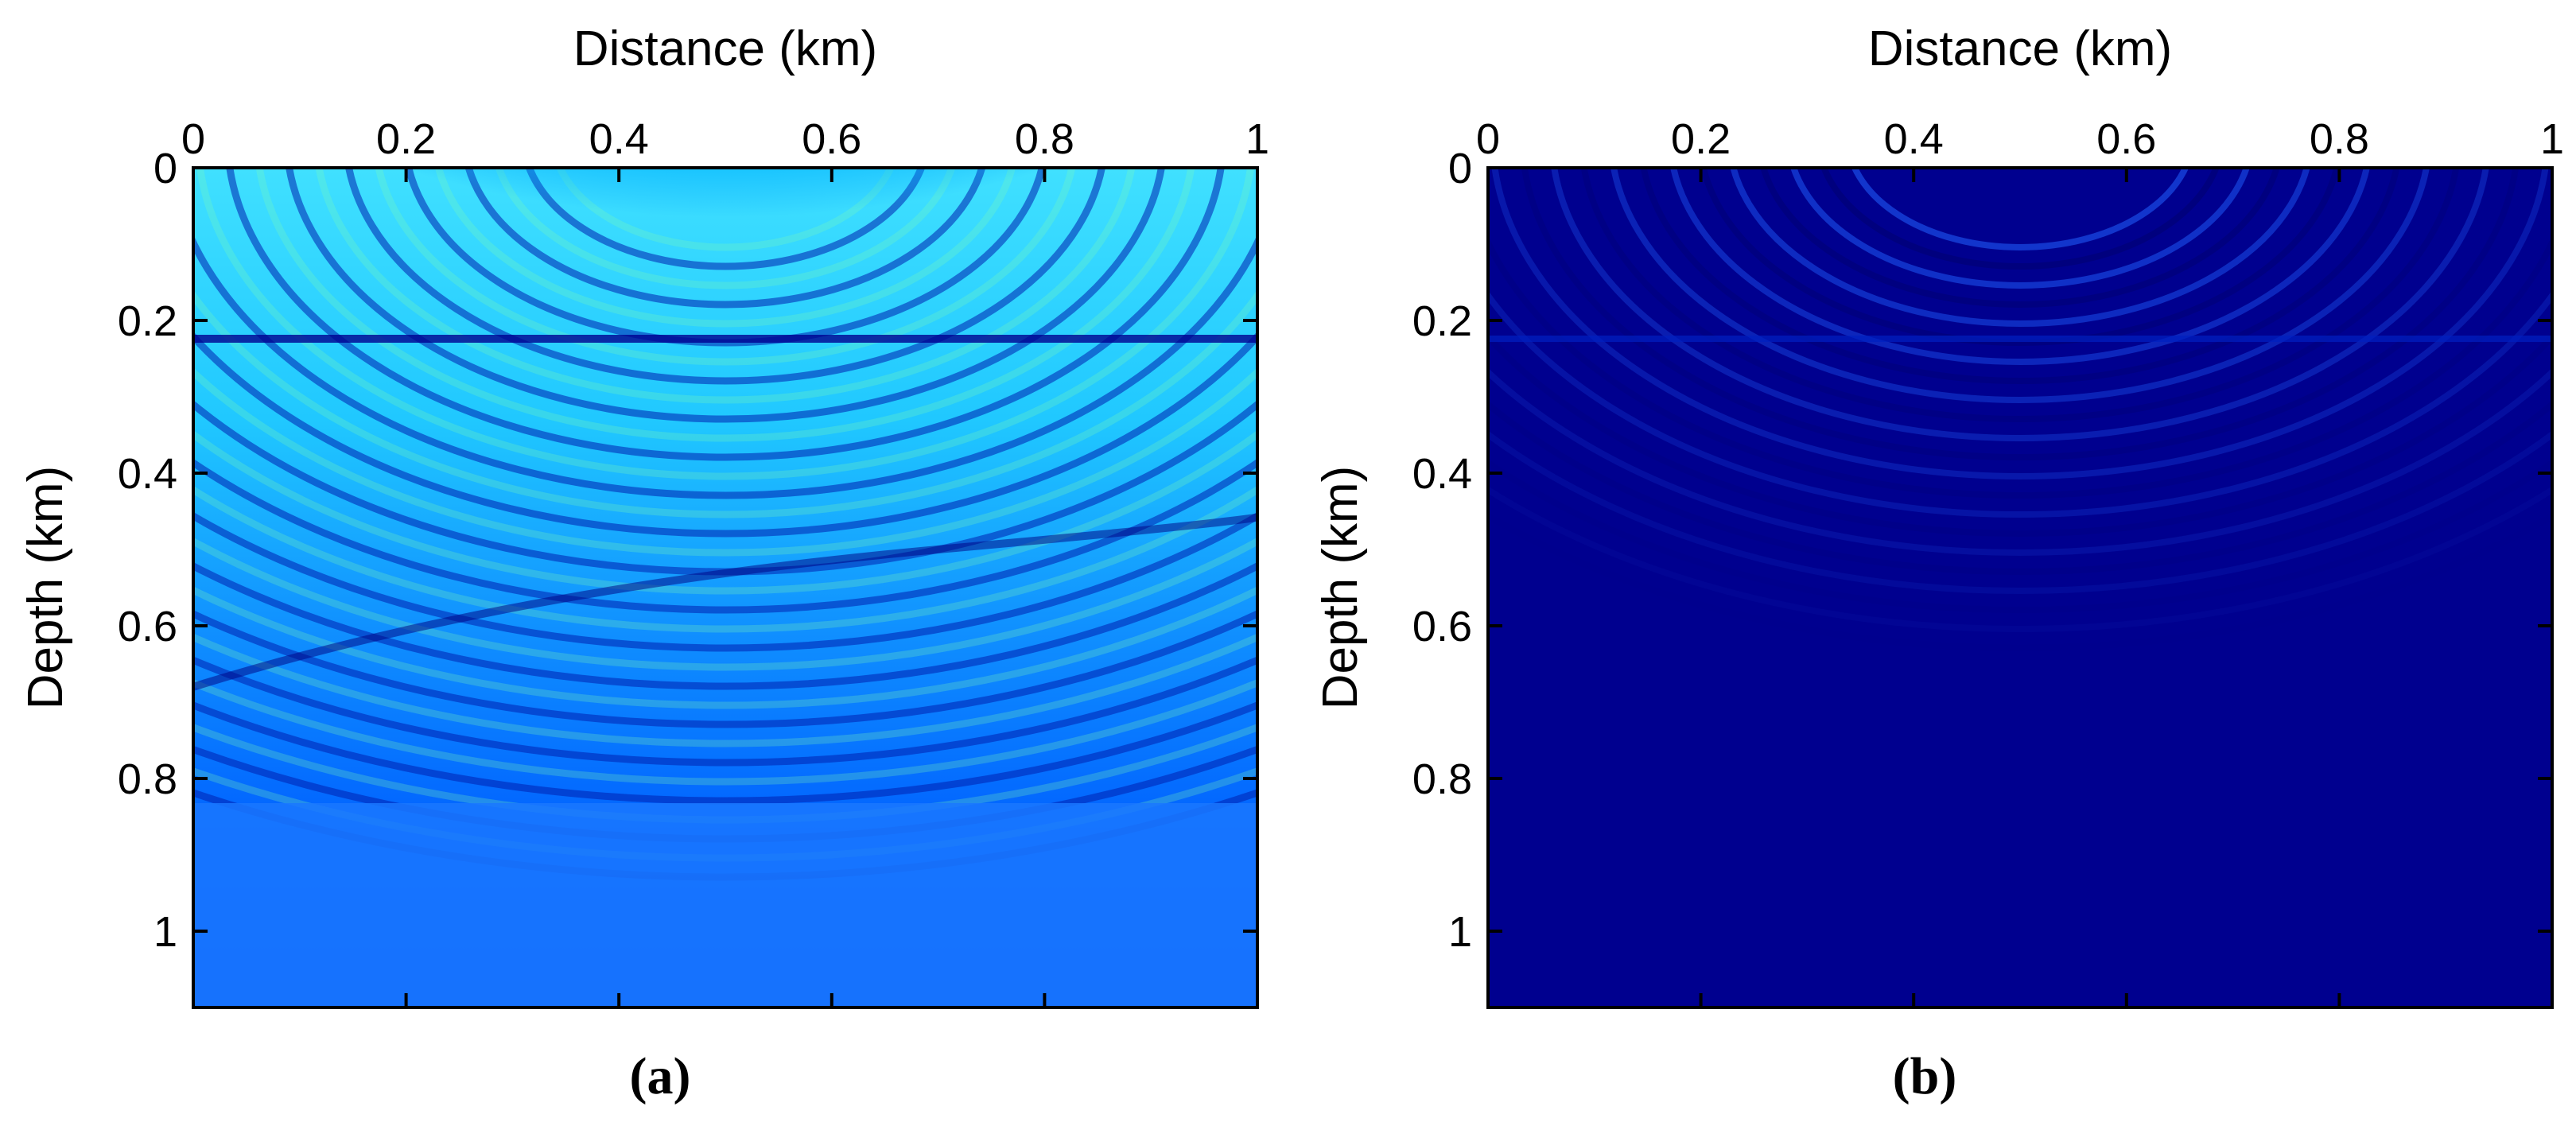 Image resolution: width=2576 pixels, height=1122 pixels. Describe the element at coordinates (725, 905) in the screenshot. I see `panel-a-deep-zone` at that location.